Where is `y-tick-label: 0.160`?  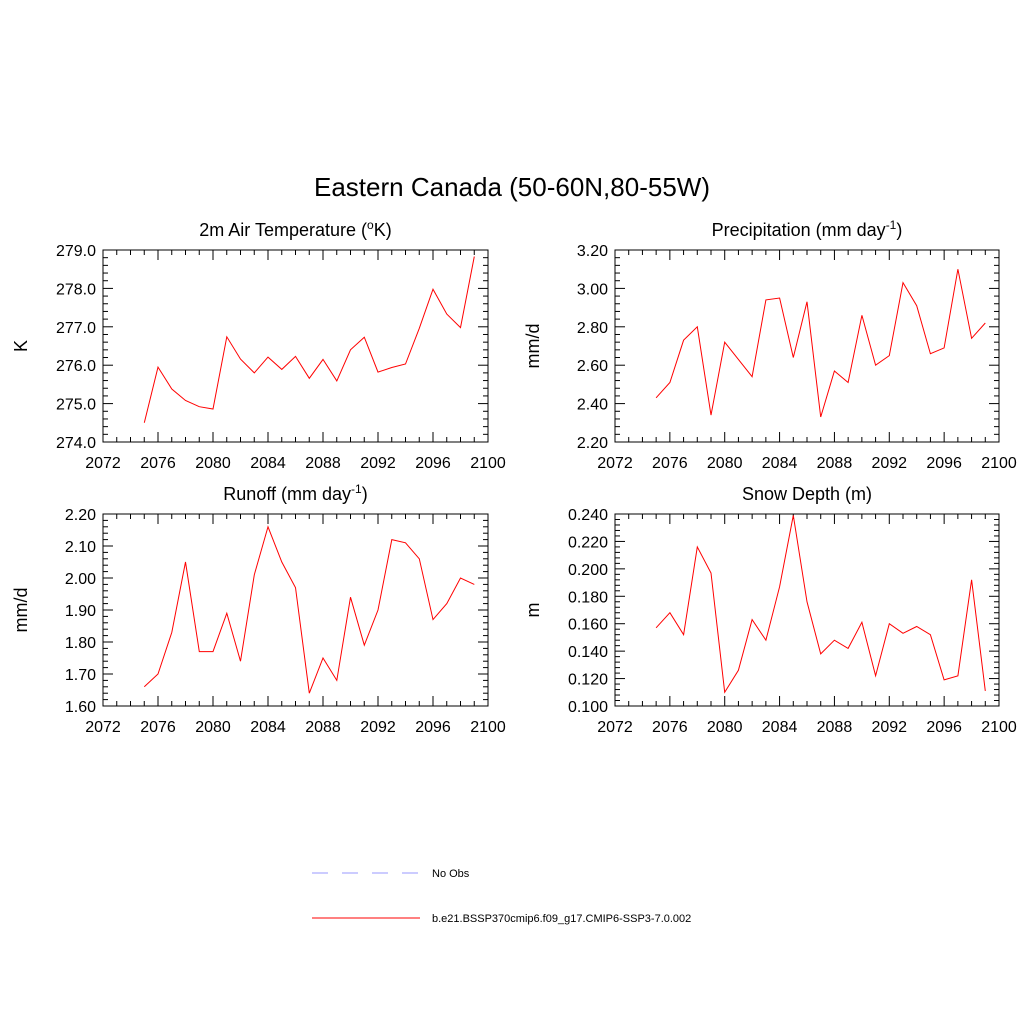 y-tick-label: 0.160 is located at coordinates (588, 625).